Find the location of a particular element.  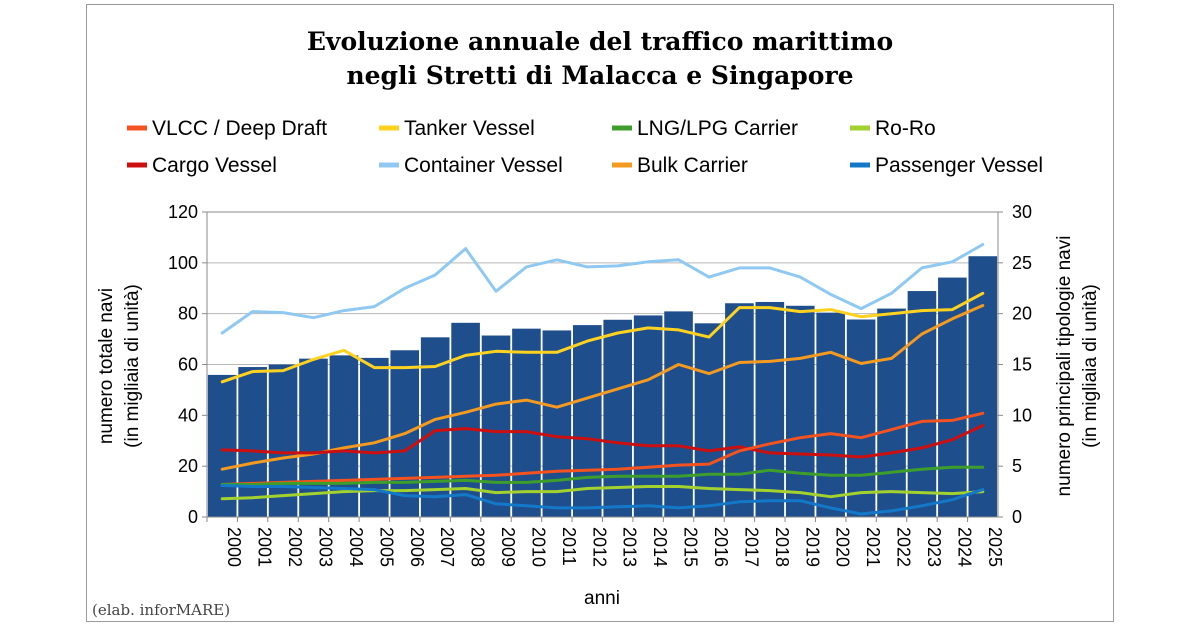

x-tick-label-2010: 2010 is located at coordinates (538, 547).